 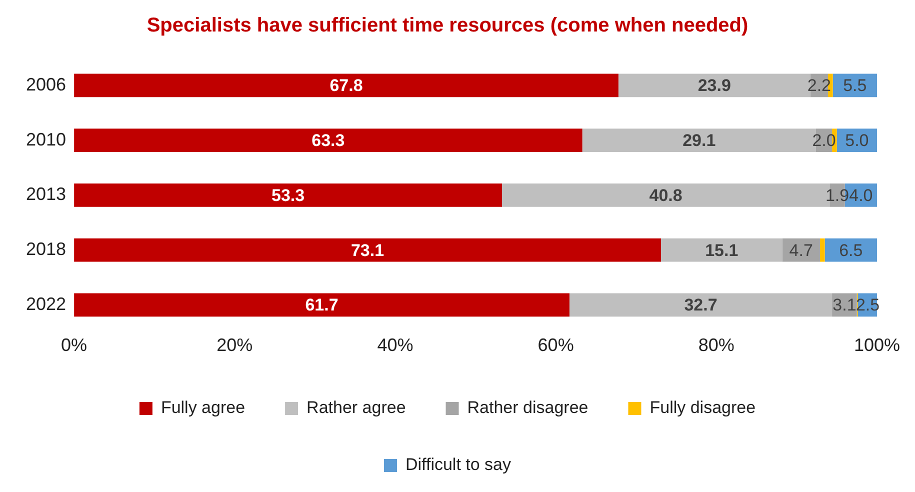 I want to click on data-label: 23.9, so click(x=714, y=86).